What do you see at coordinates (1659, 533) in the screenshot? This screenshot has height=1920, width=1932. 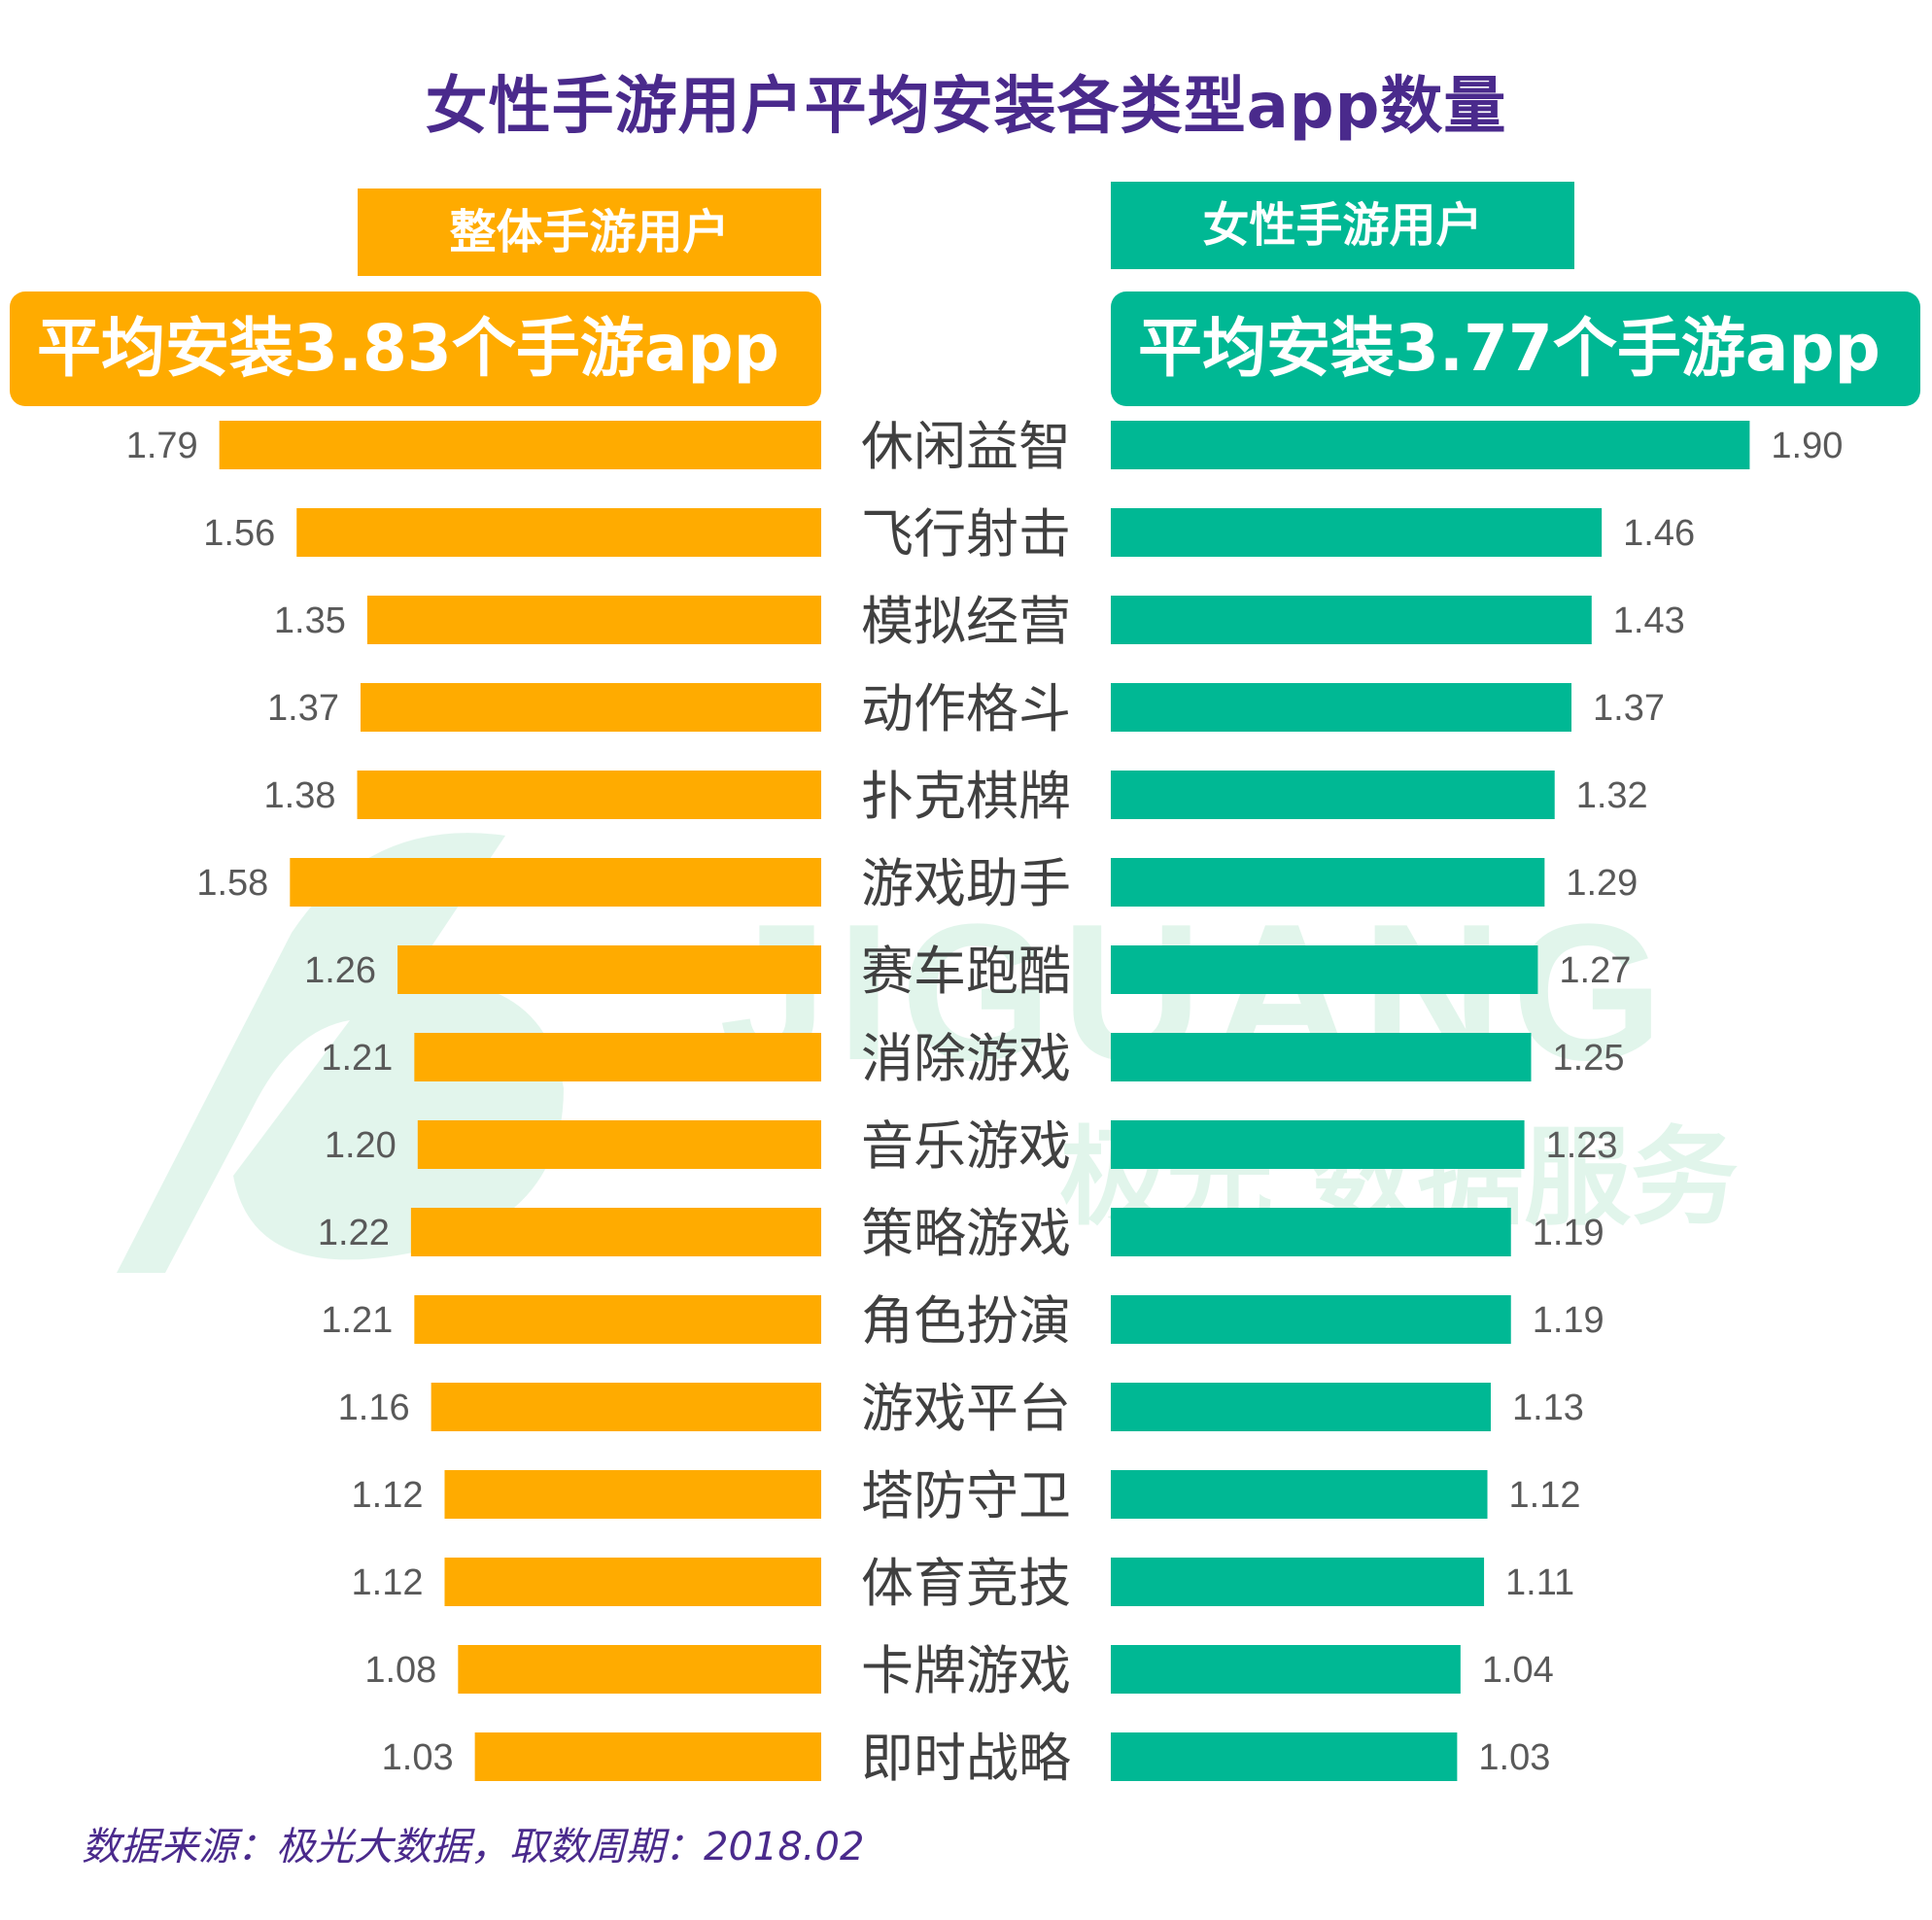 I see `right-value-label-1: 1.46` at bounding box center [1659, 533].